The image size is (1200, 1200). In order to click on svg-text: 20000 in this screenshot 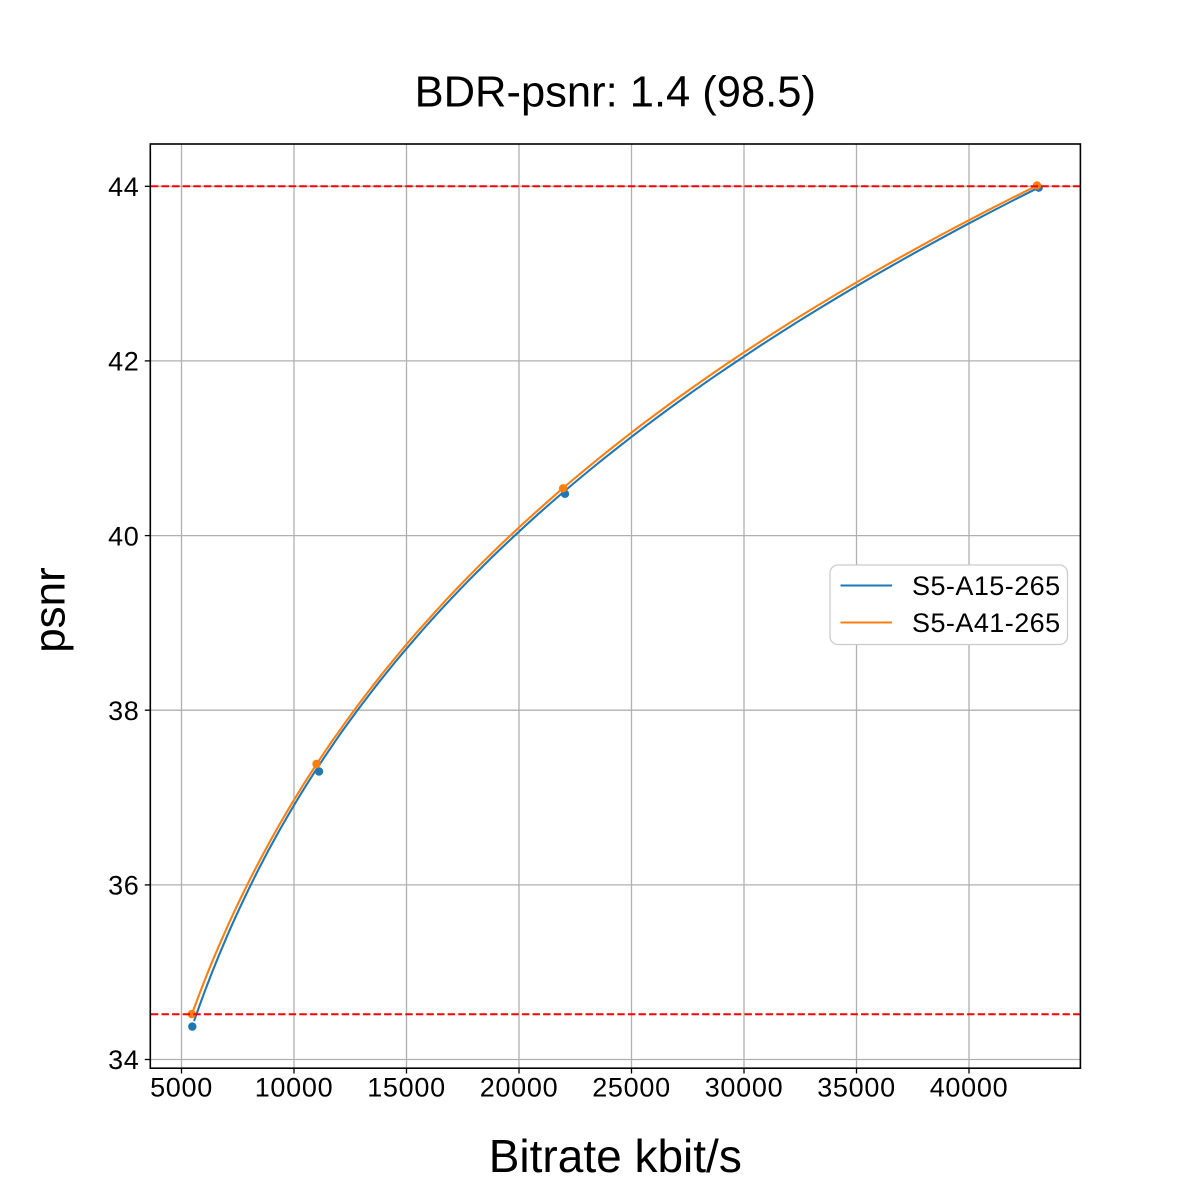, I will do `click(519, 1088)`.